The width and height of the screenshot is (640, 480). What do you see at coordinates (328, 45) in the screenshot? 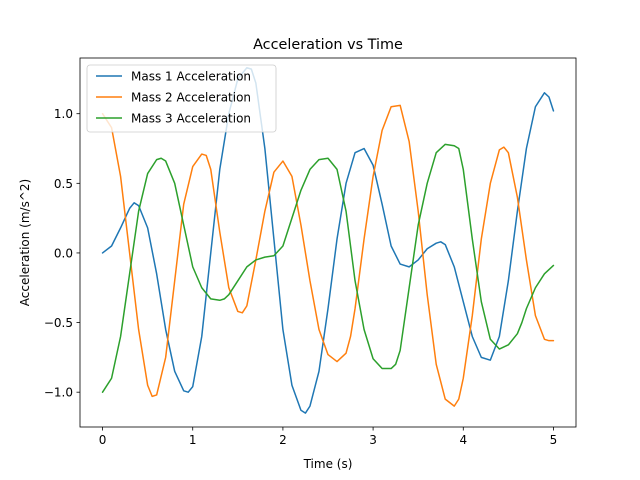
I see `chart-title: Acceleration vs Time` at bounding box center [328, 45].